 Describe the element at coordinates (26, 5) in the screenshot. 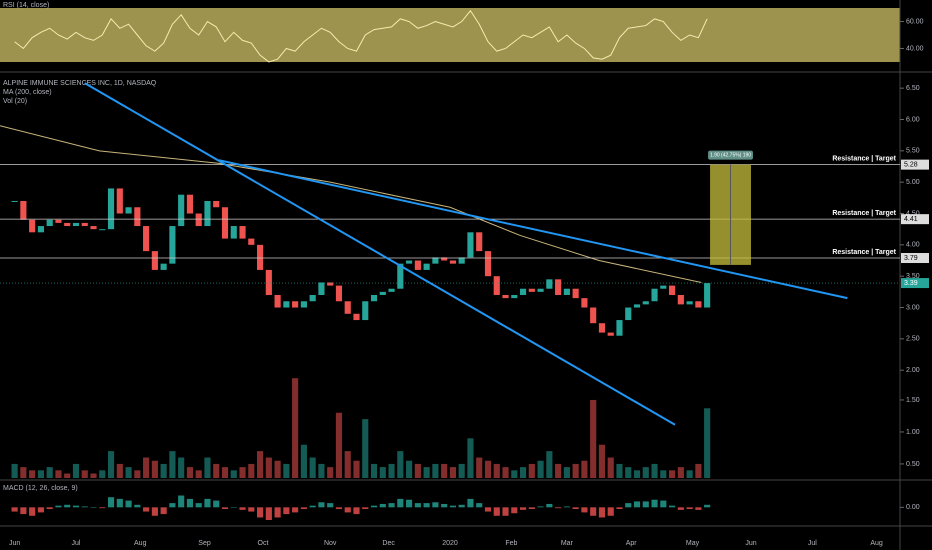

I see `rsi-legend: RSI (14, close)` at that location.